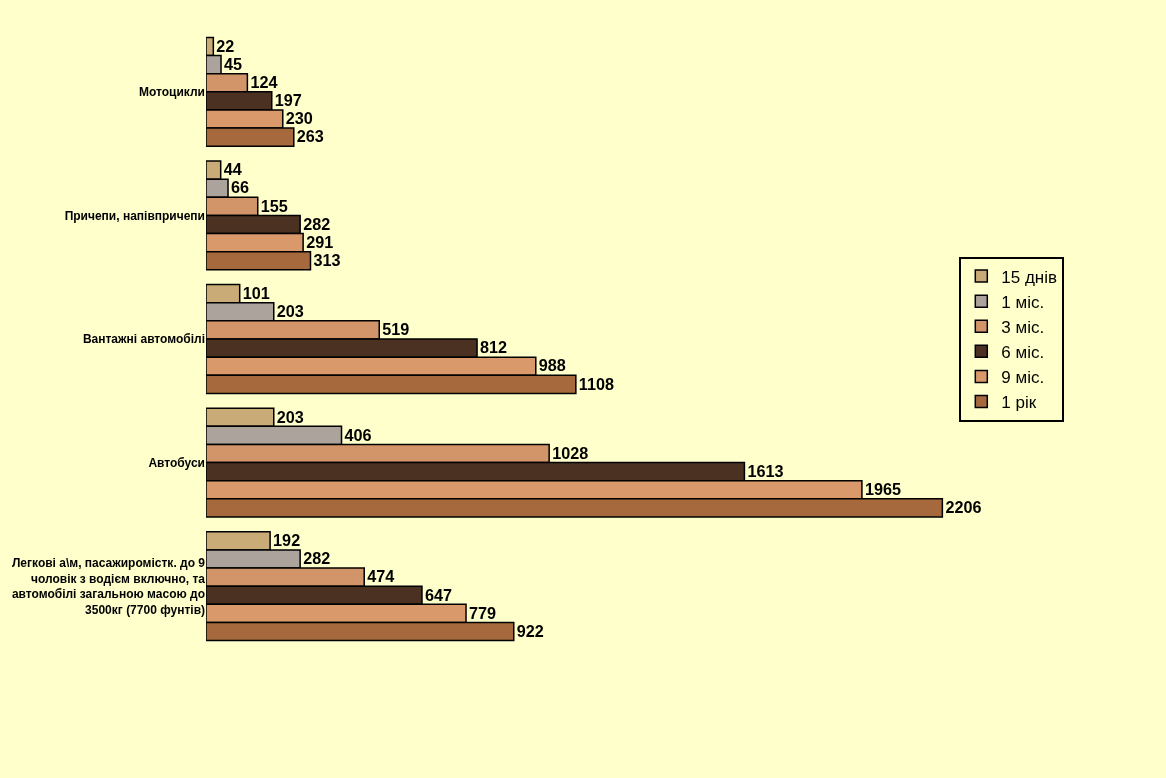 The width and height of the screenshot is (1166, 778). I want to click on data-label: 44, so click(232, 169).